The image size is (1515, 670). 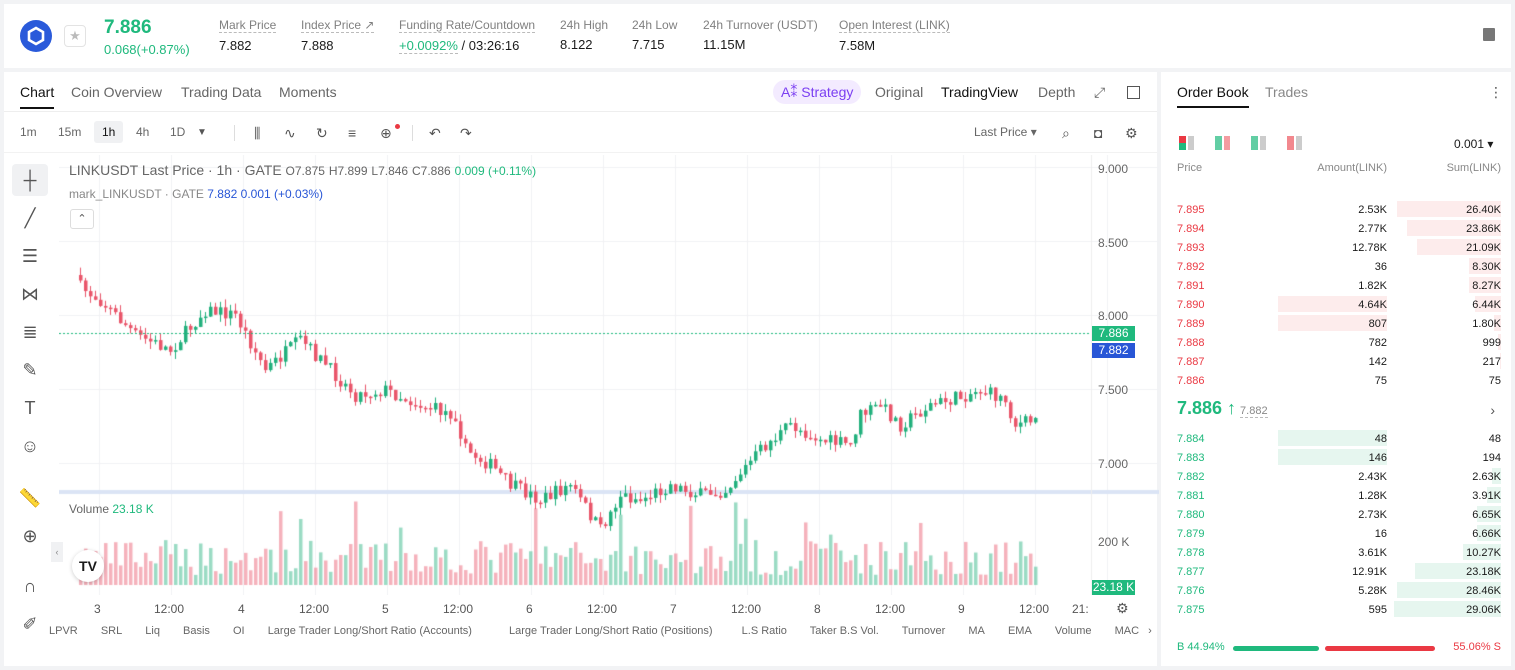 I want to click on indicator-macd: MAC, so click(x=1127, y=631).